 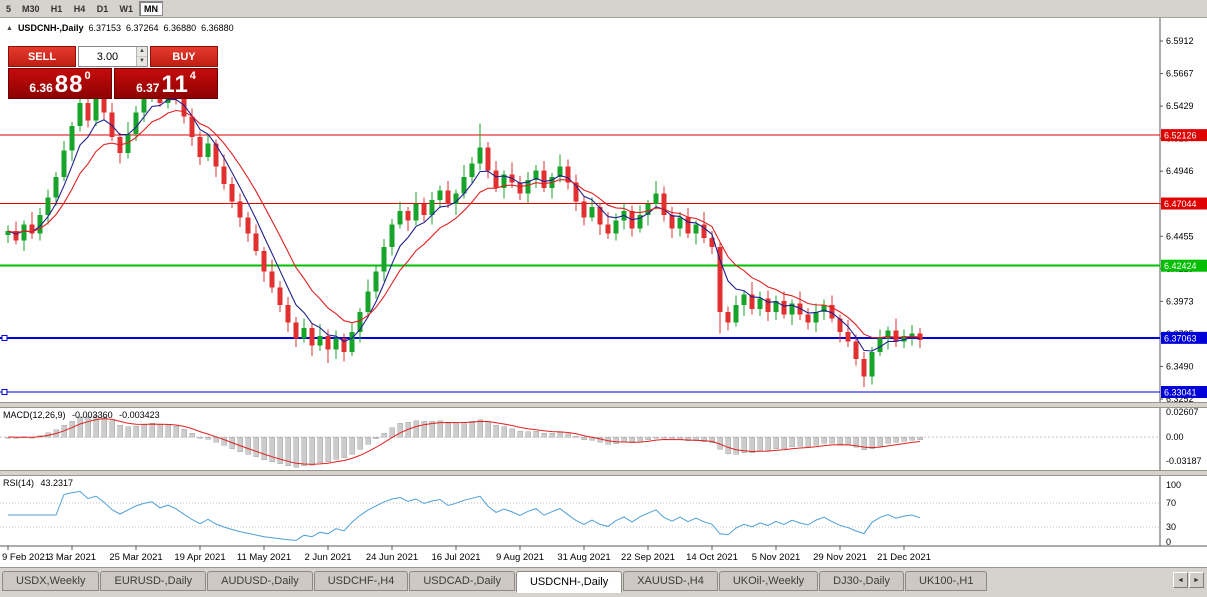 I want to click on svg-text: 11 May 2021, so click(x=264, y=557).